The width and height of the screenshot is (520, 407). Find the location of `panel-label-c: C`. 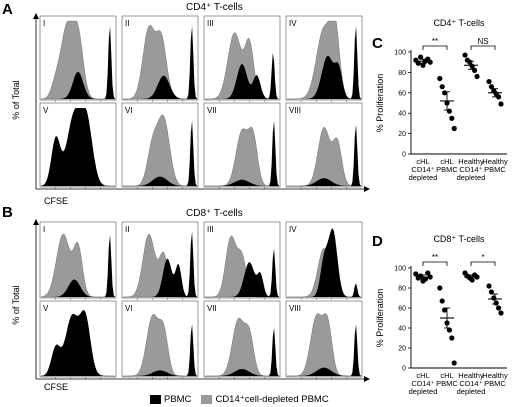

panel-label-c: C is located at coordinates (377, 43).